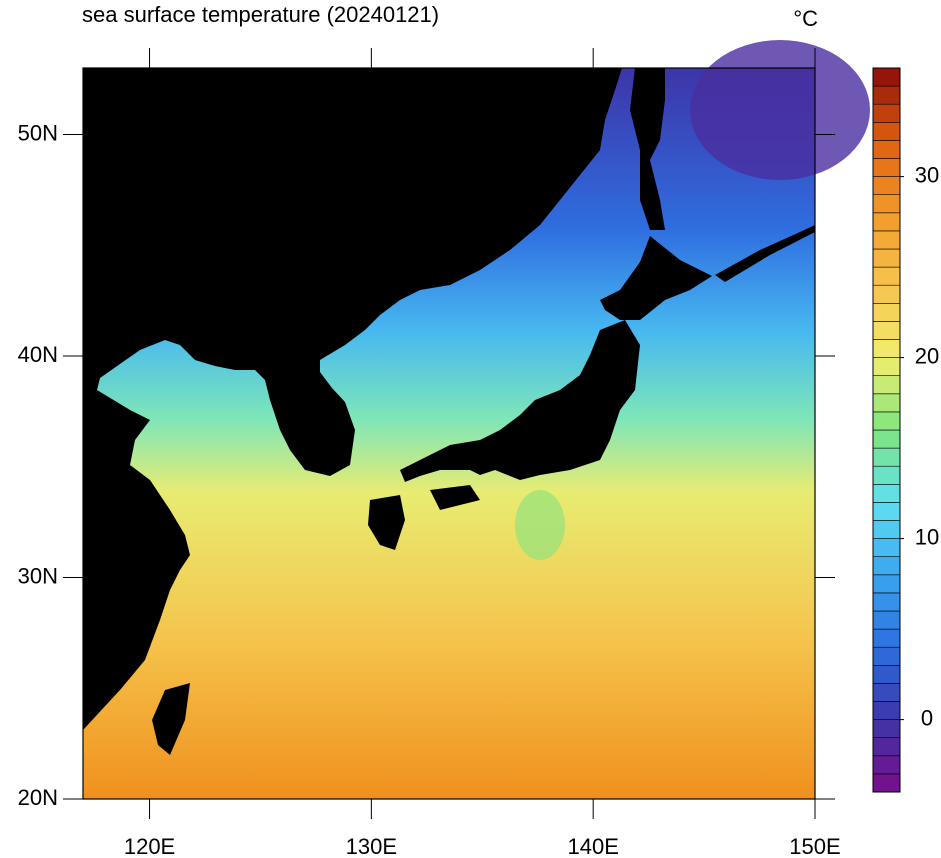 The width and height of the screenshot is (941, 858). What do you see at coordinates (371, 846) in the screenshot?
I see `x-tick-label: 130E` at bounding box center [371, 846].